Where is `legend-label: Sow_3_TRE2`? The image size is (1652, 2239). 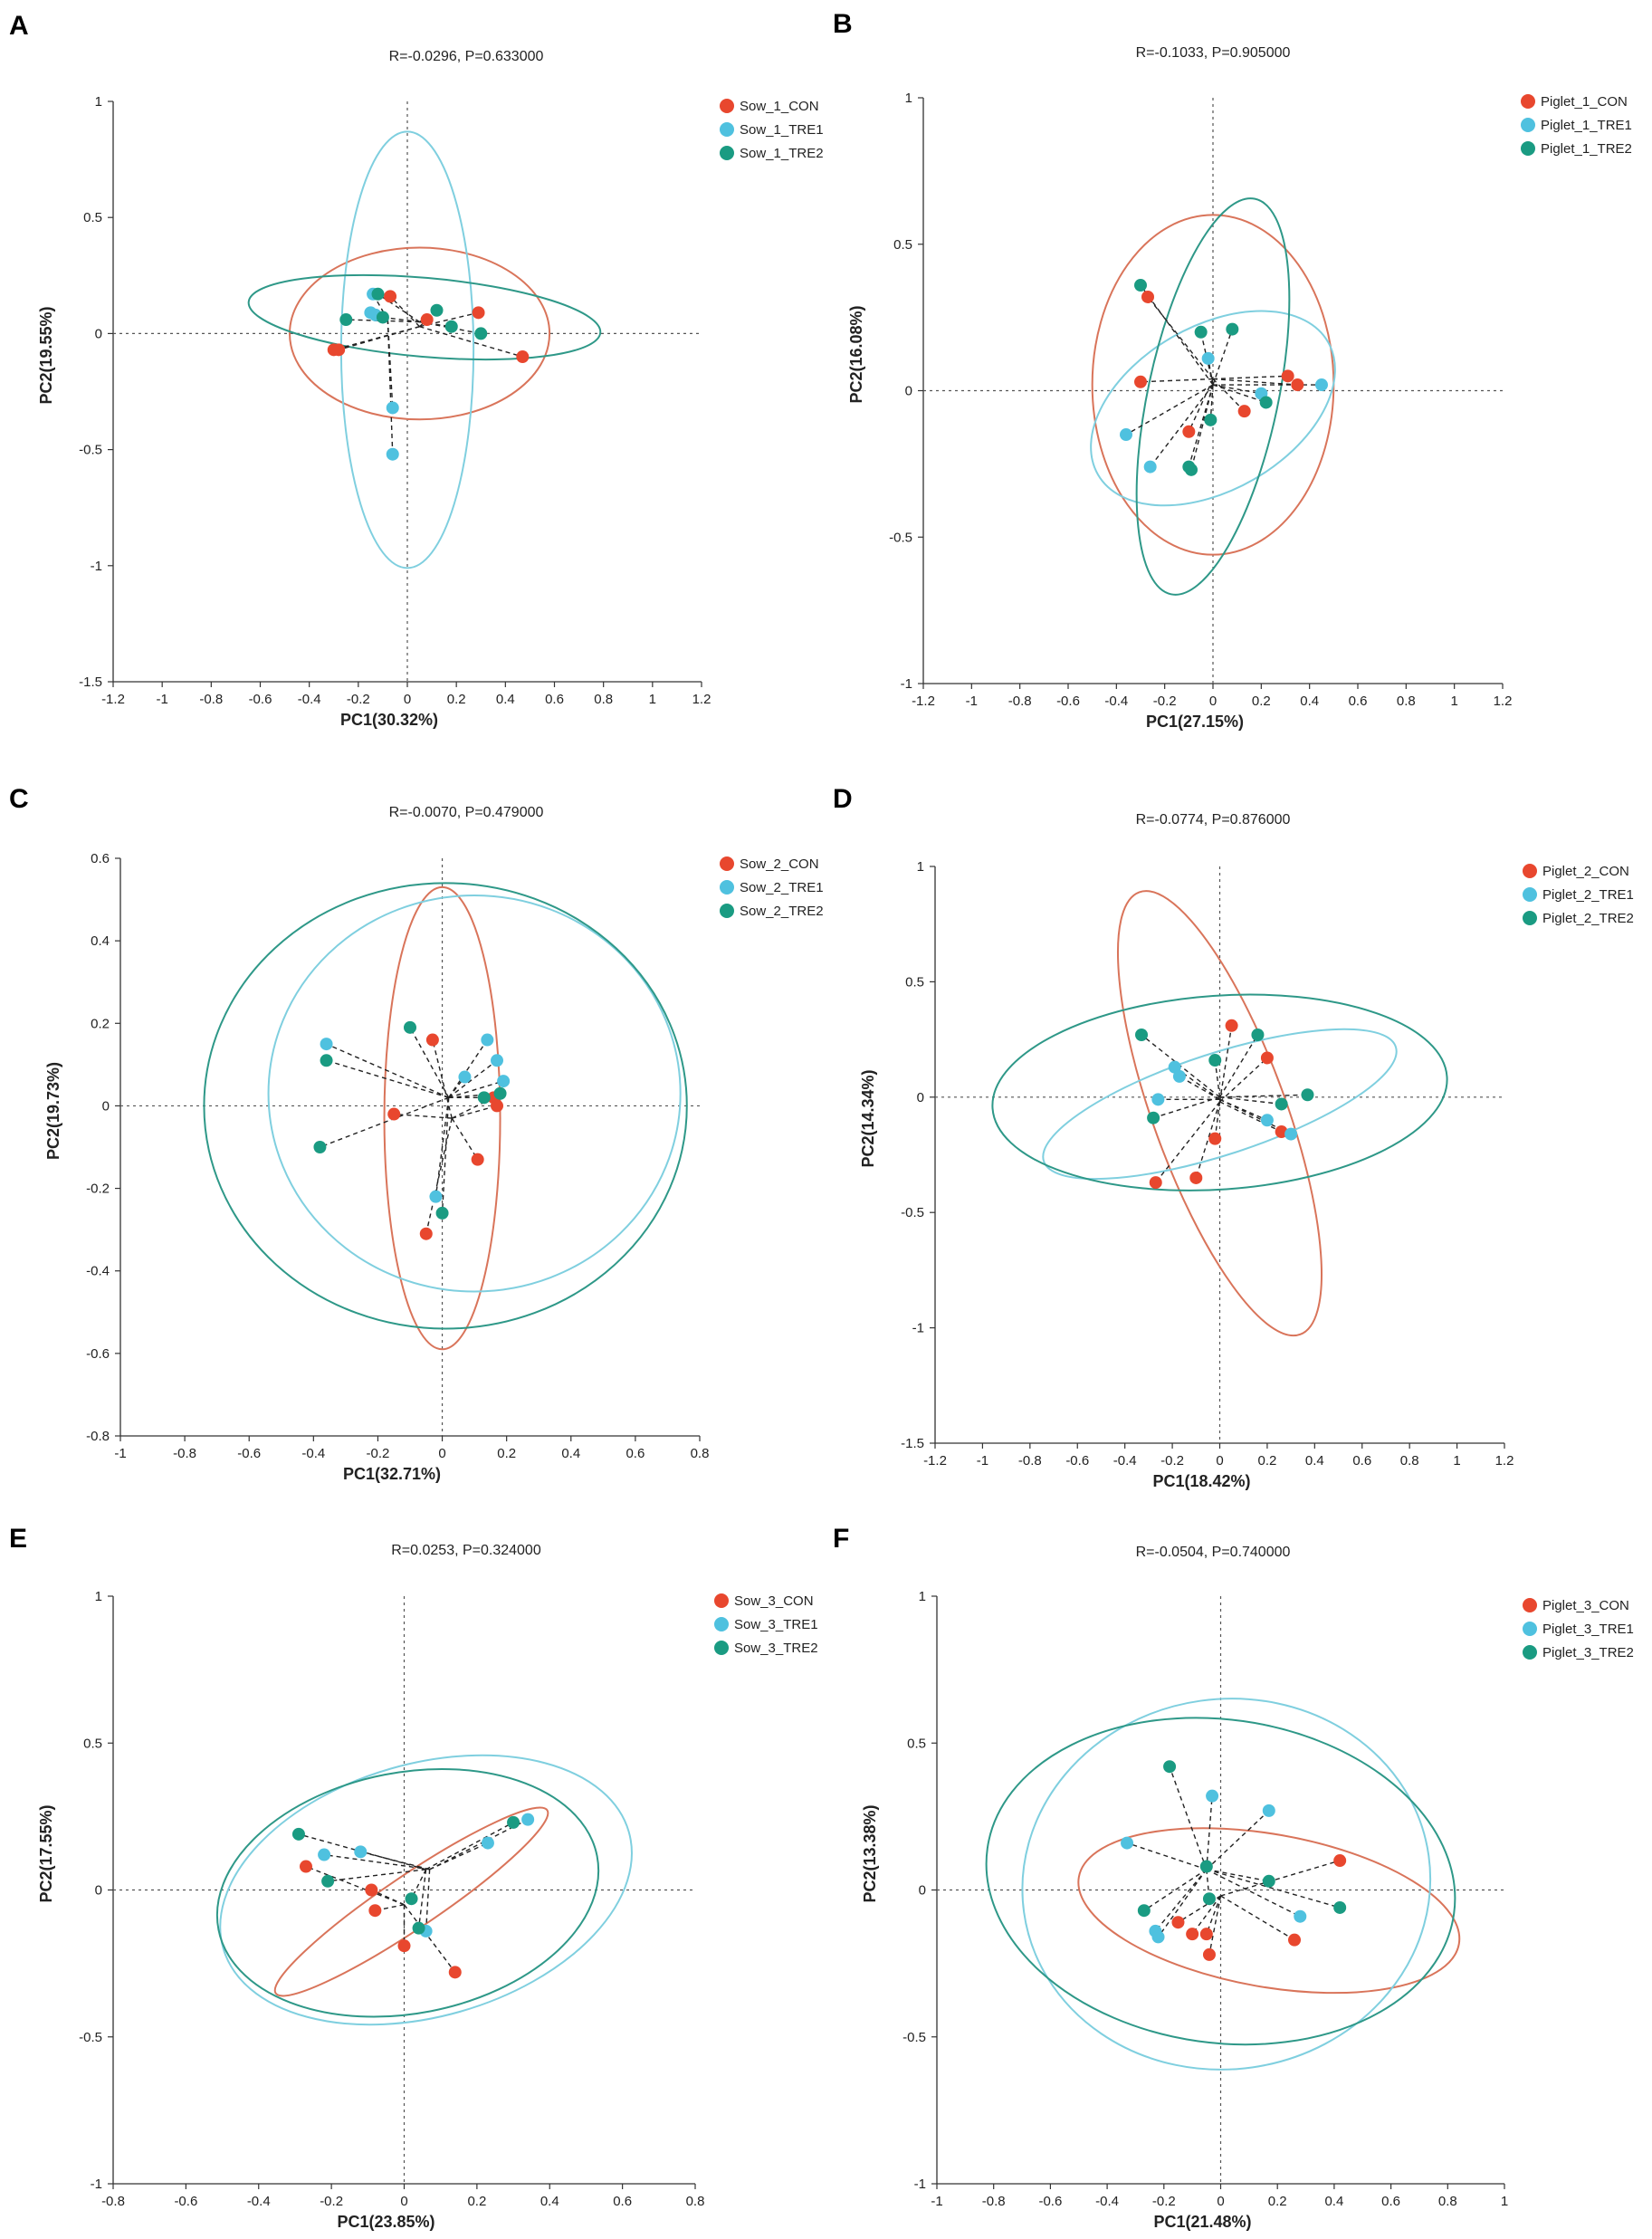 legend-label: Sow_3_TRE2 is located at coordinates (776, 1648).